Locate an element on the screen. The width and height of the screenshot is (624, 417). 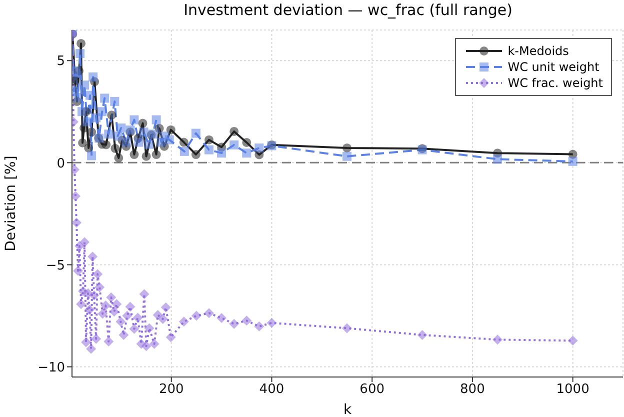
x-tick-label: 400 is located at coordinates (271, 390).